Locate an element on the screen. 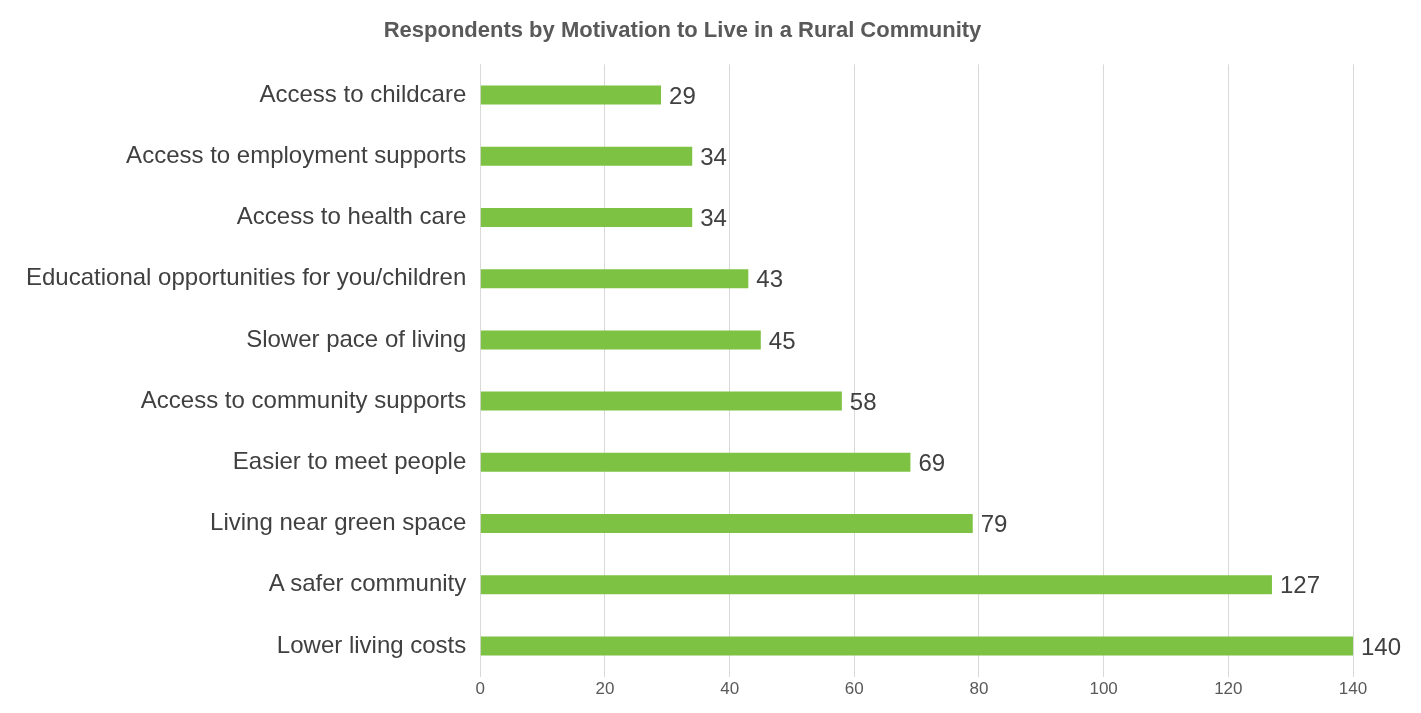 This screenshot has height=713, width=1421. x-tick-label: 20 is located at coordinates (605, 689).